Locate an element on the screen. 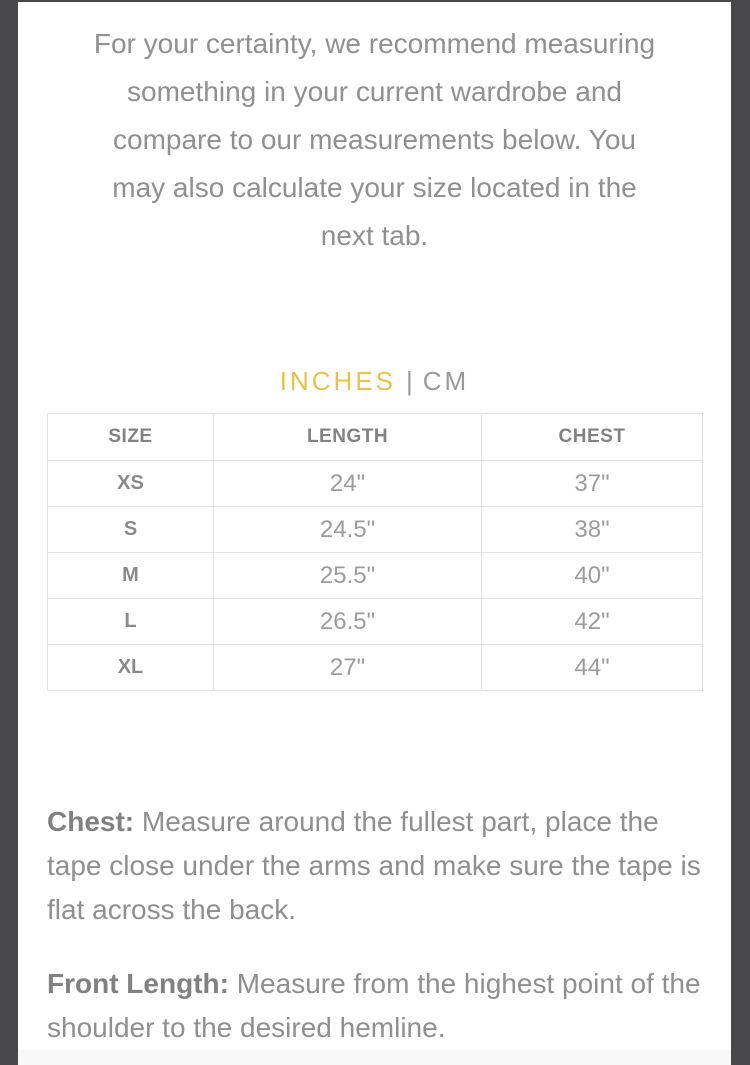 The height and width of the screenshot is (1065, 750). table-row-xs: XS 24" 37" is located at coordinates (375, 483).